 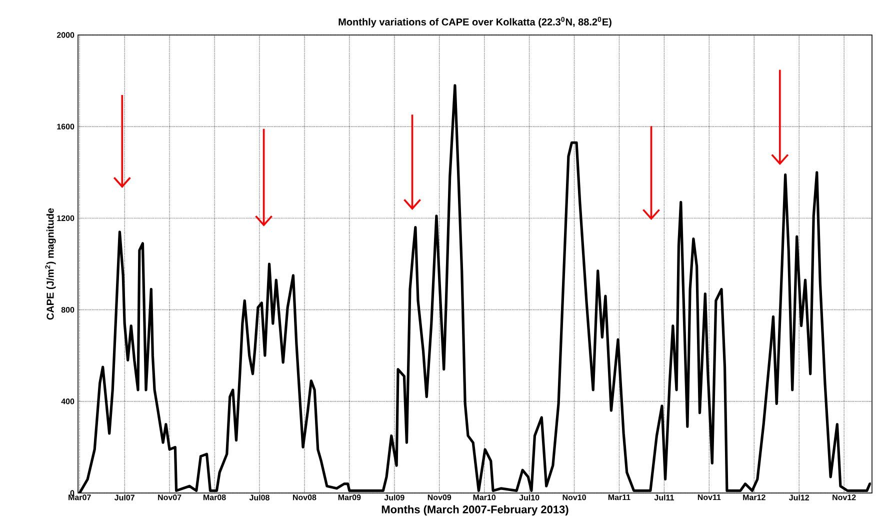 I want to click on y-axis-title: CAPE (J/m$^{2}$) magnitude, so click(x=50, y=264).